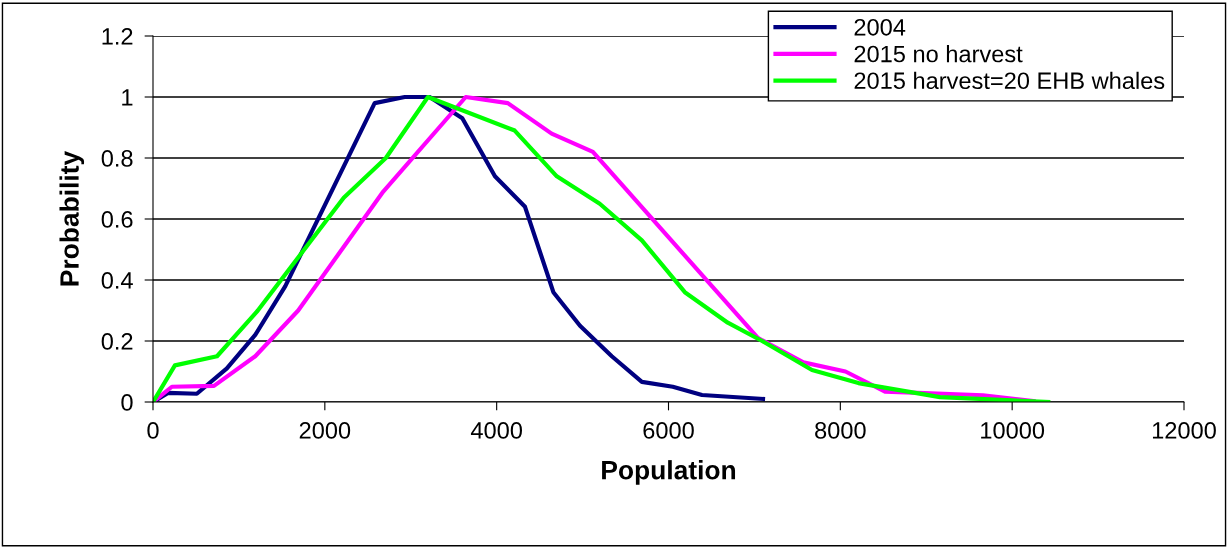 The width and height of the screenshot is (1228, 548). Describe the element at coordinates (880, 27) in the screenshot. I see `legend-label: 2004` at that location.